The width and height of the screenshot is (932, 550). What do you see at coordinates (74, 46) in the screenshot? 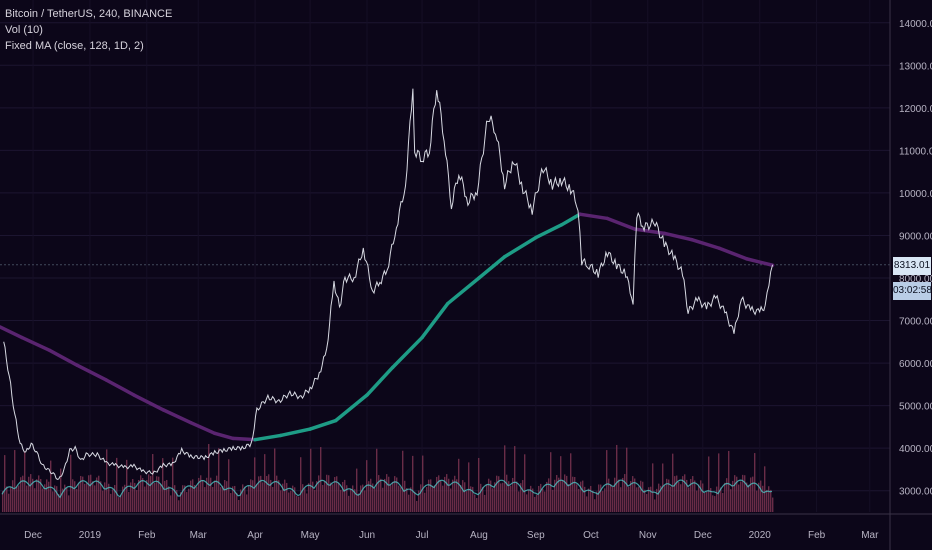
I see `ma-indicator-label: Fixed MA (close, 128, 1D, 2)` at bounding box center [74, 46].